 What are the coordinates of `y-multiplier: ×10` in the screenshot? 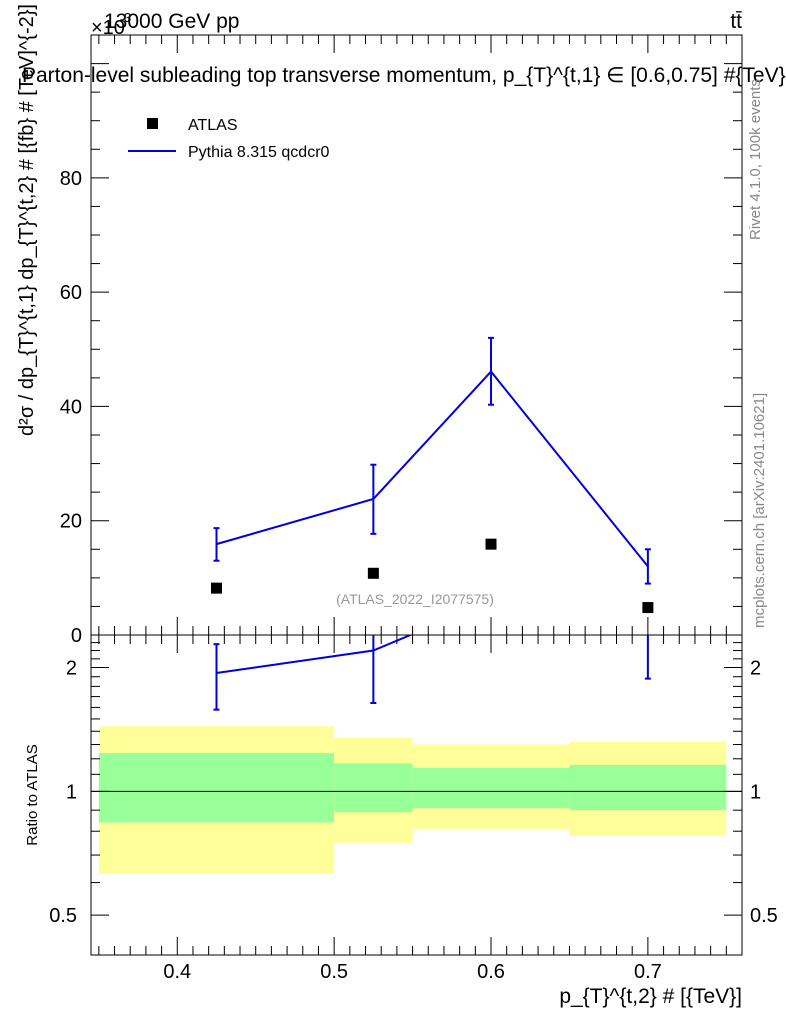 It's located at (108, 28).